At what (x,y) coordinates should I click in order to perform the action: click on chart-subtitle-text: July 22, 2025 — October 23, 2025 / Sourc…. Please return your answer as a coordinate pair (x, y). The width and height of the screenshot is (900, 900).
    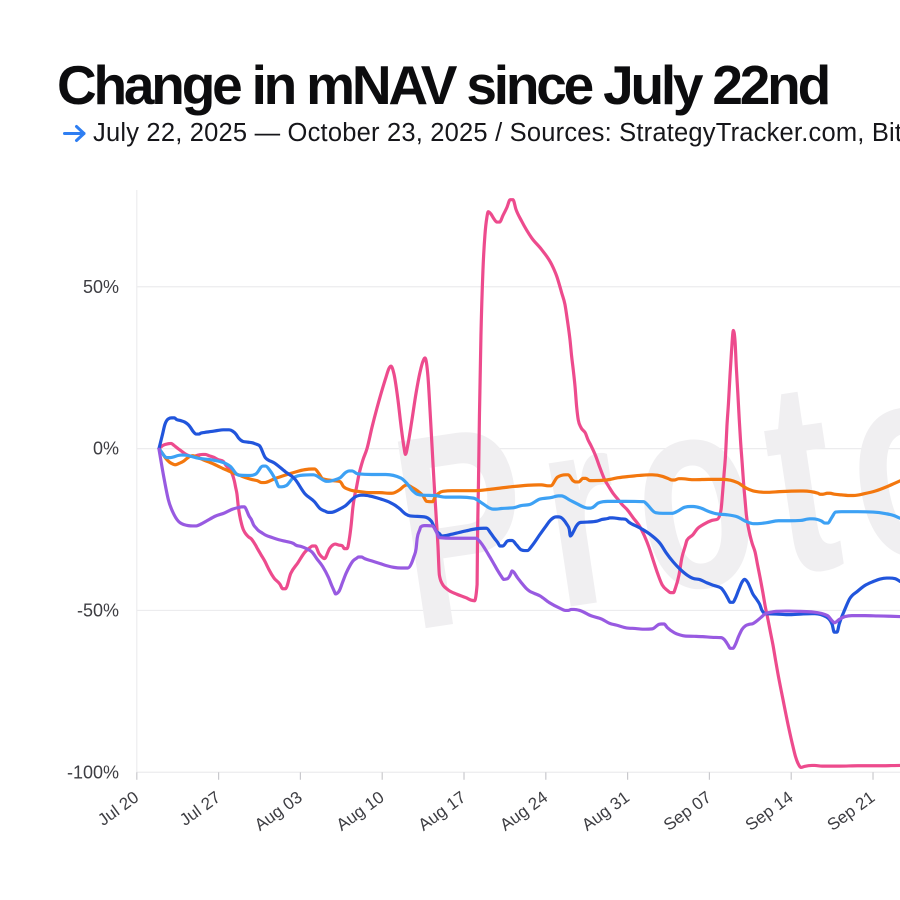
    Looking at the image, I should click on (496, 133).